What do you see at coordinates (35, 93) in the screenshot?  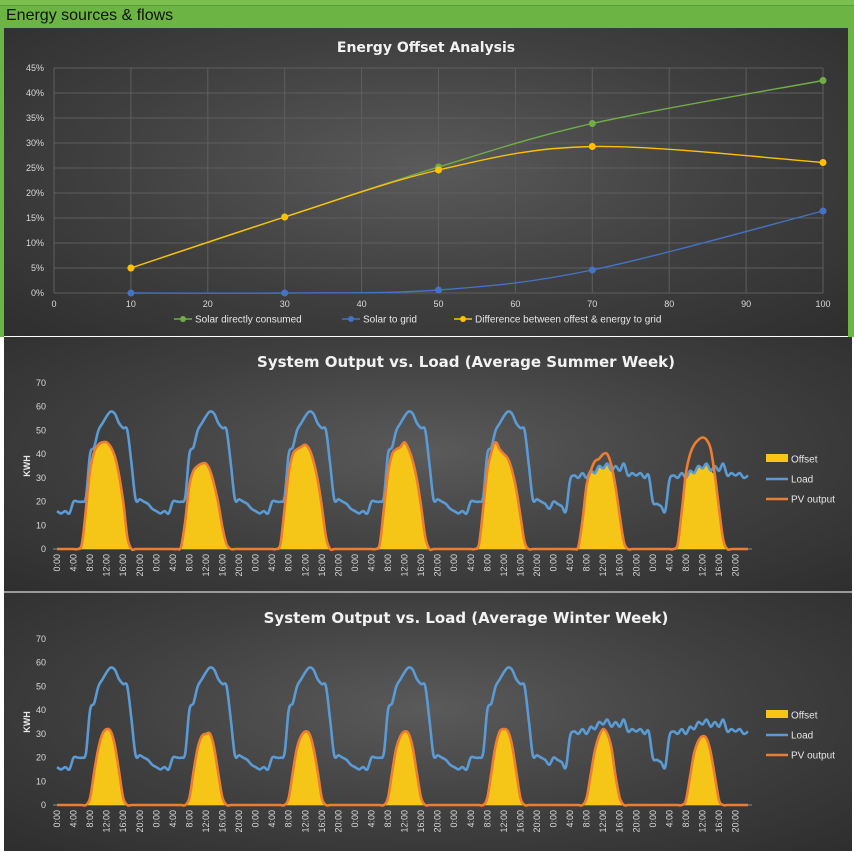 I see `y-tick-label: 40%` at bounding box center [35, 93].